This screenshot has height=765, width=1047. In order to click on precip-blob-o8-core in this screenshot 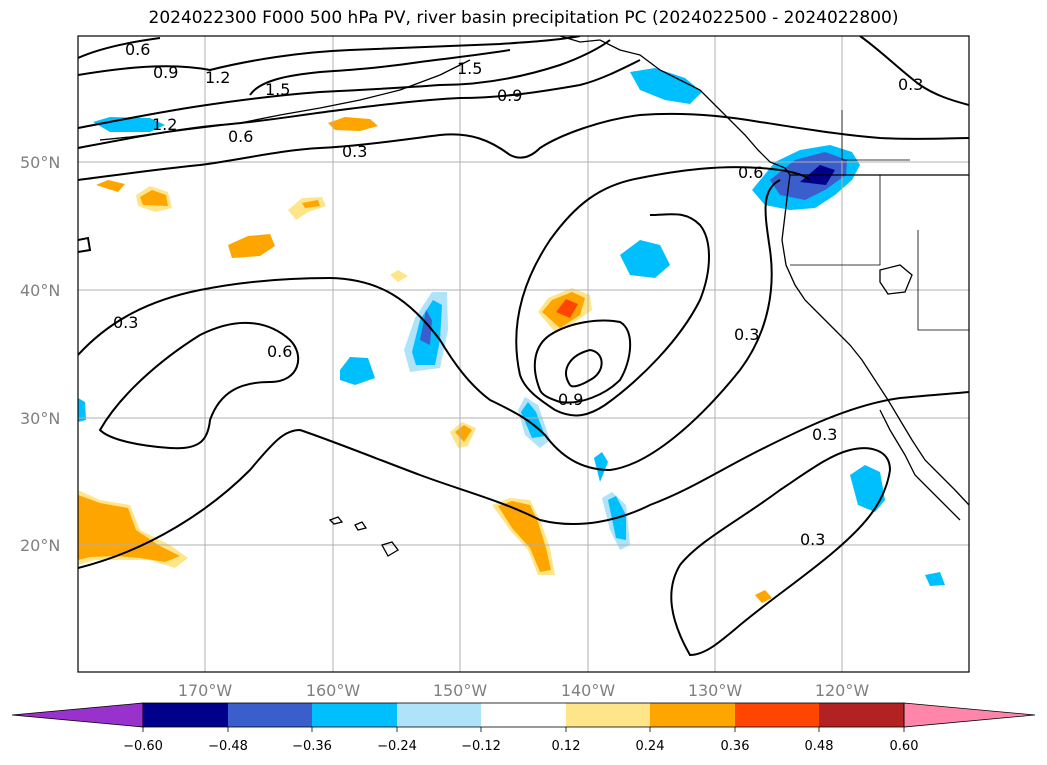, I will do `click(463, 433)`.